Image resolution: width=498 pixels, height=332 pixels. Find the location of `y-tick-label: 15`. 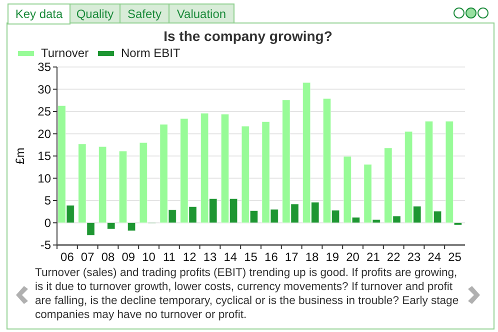

y-tick-label: 15 is located at coordinates (45, 156).